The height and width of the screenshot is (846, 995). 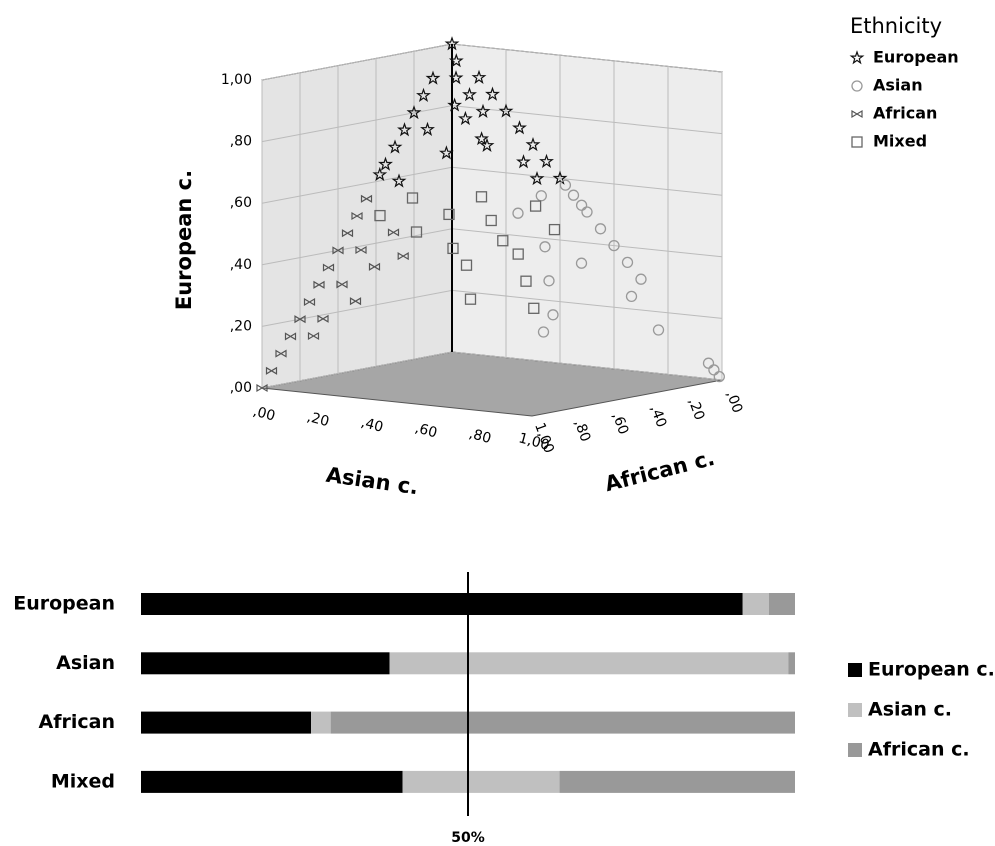 I want to click on y-axis-title: European c., so click(x=184, y=240).